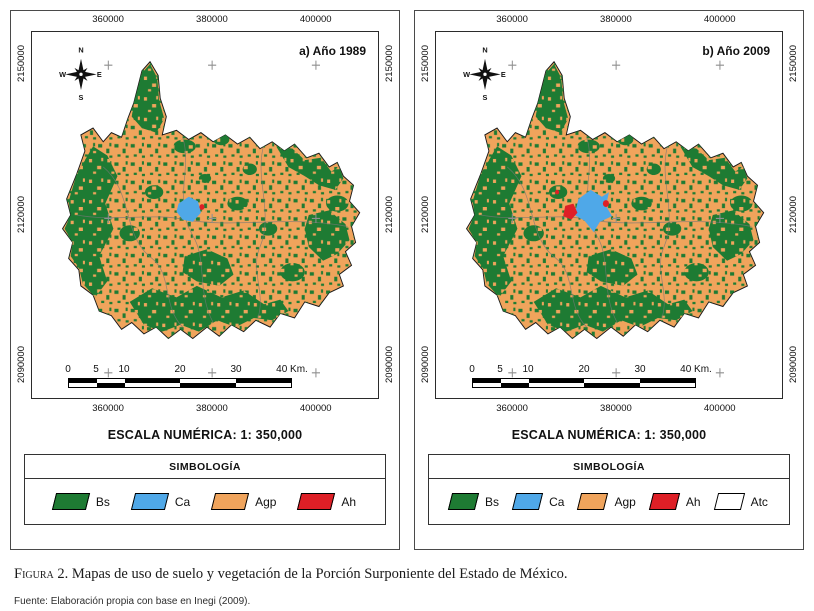 This screenshot has height=611, width=814. I want to click on lake-water-body, so click(188, 209).